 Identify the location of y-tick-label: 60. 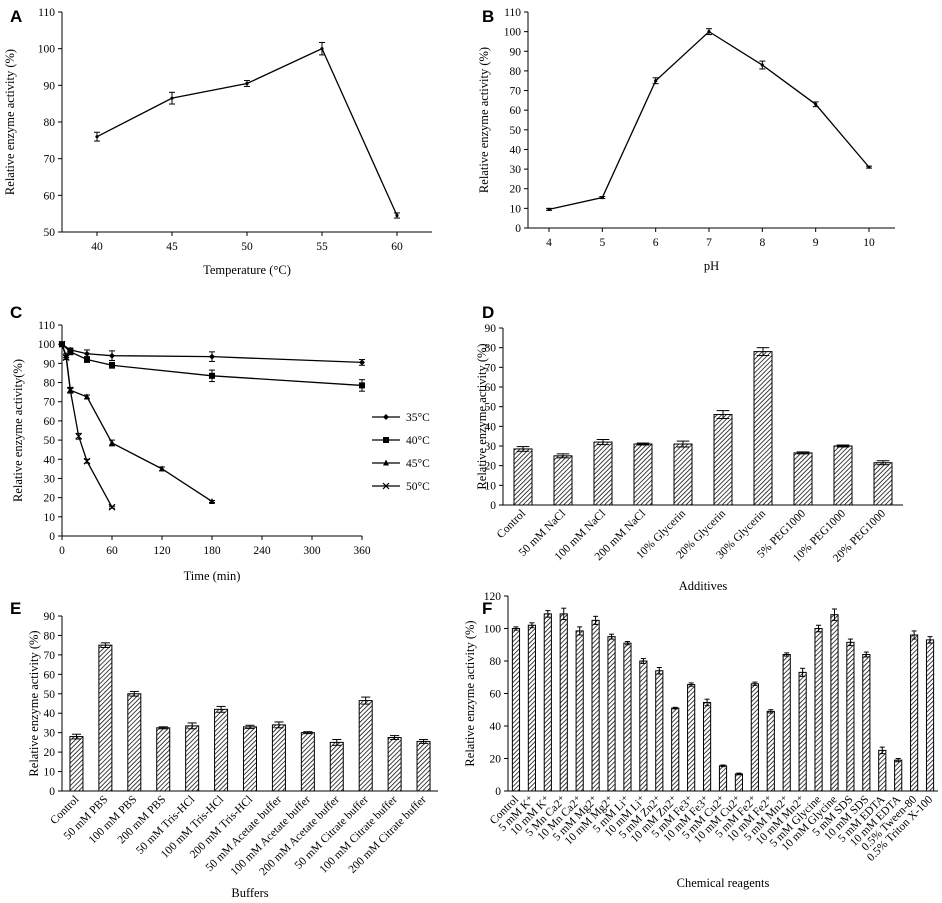
(50, 422).